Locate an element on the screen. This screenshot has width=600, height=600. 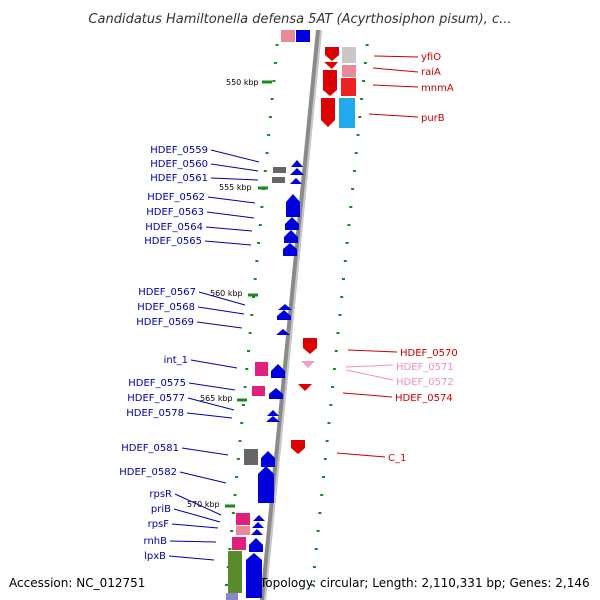
svg-text: raiA is located at coordinates (431, 72).